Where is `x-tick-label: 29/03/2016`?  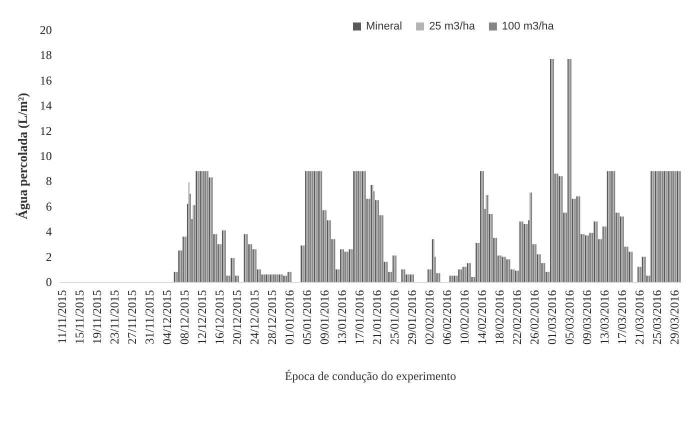
x-tick-label: 29/03/2016 is located at coordinates (674, 317).